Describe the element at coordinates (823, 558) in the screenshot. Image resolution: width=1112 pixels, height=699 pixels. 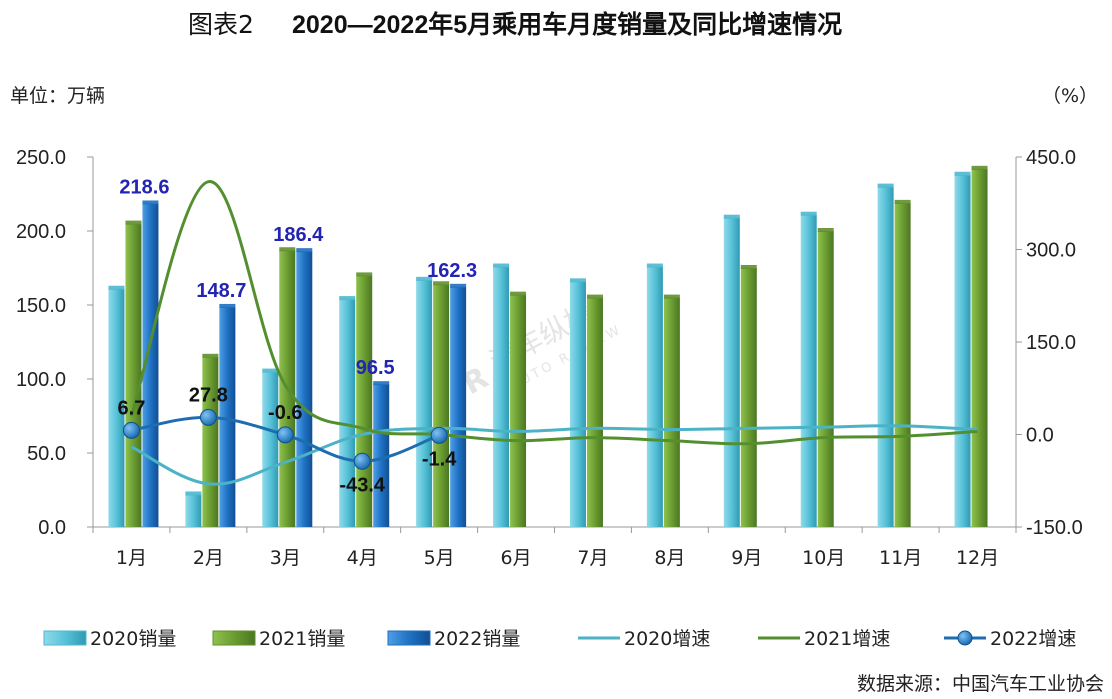
I see `x-tick-label: 10月` at that location.